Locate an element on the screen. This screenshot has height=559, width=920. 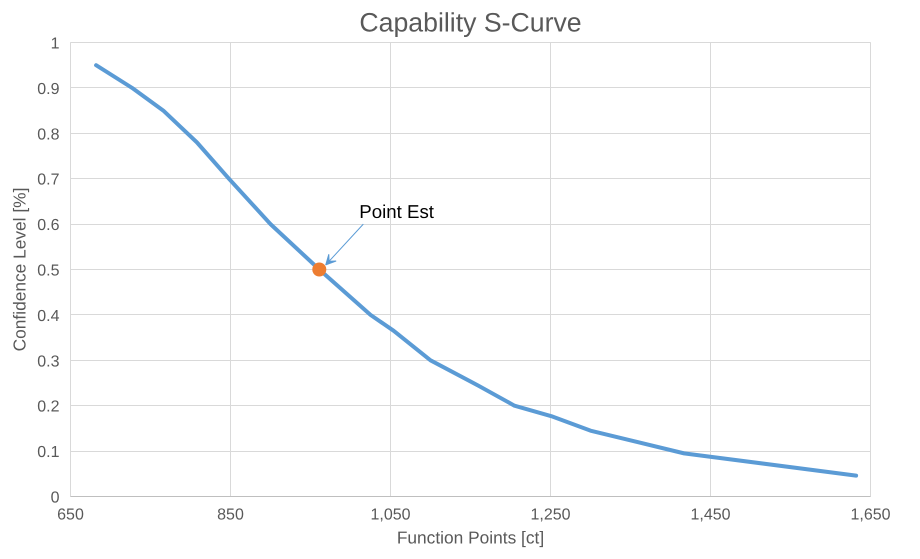
y-tick-label: 0.4 is located at coordinates (48, 316).